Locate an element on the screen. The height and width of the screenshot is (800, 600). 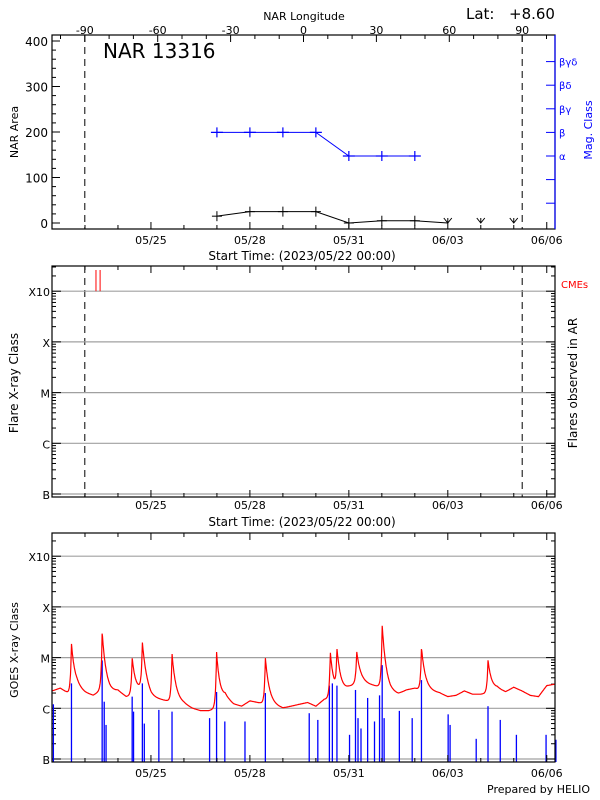
longitude-tick-label: 60 is located at coordinates (449, 30).